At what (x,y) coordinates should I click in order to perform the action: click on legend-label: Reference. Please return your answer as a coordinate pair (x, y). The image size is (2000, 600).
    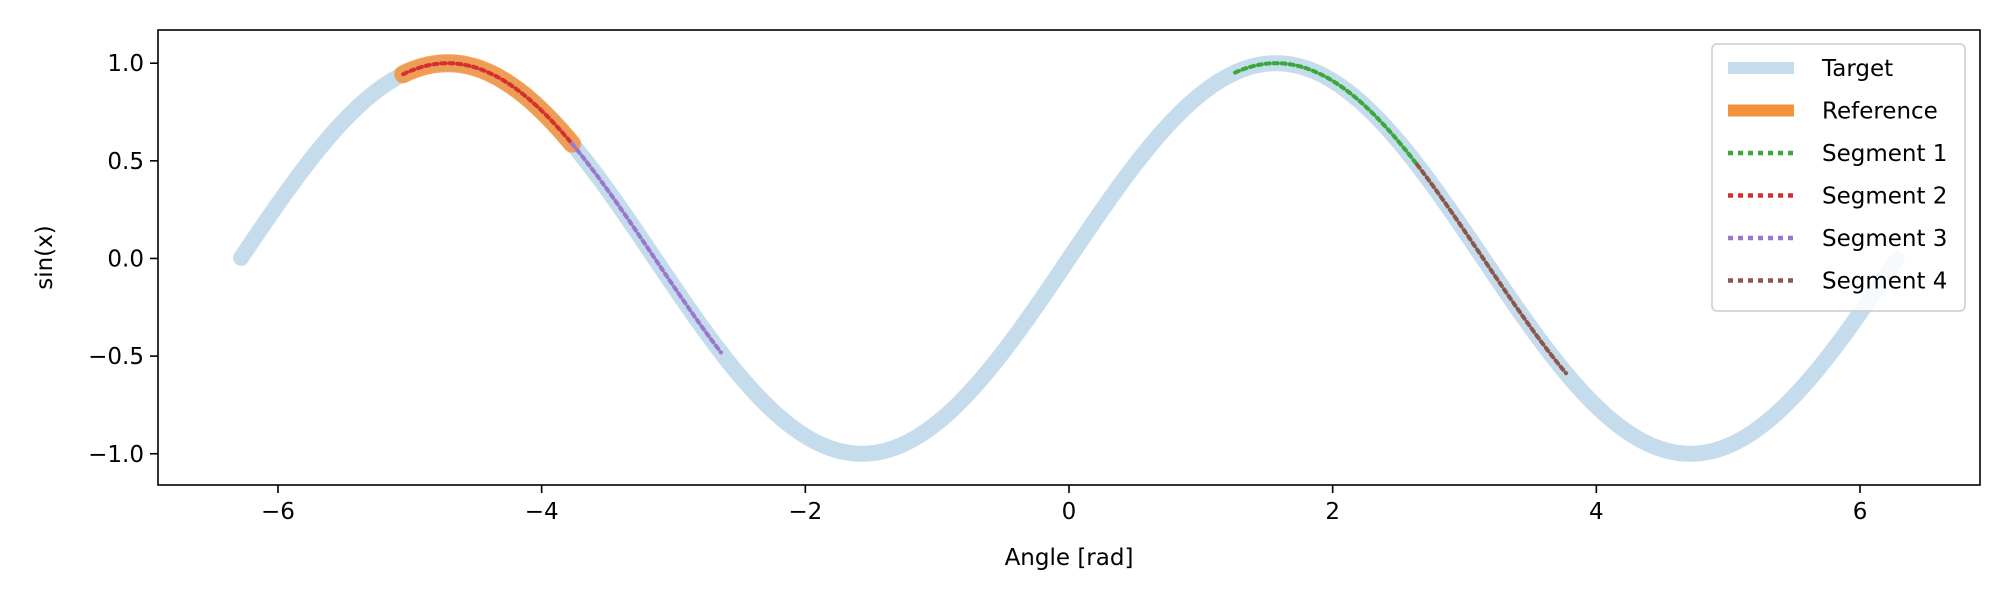
    Looking at the image, I should click on (1880, 112).